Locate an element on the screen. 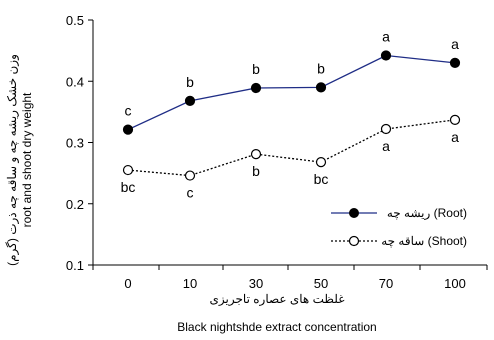 Image resolution: width=494 pixels, height=340 pixels. y-axis-label: root and shoot dry weight is located at coordinates (27, 159).